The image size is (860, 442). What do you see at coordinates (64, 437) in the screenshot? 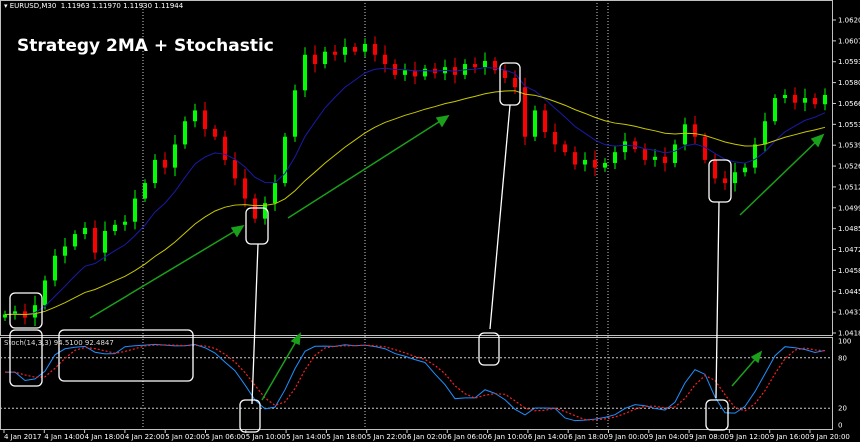
I see `time-tick-label: 4 Jan 14:00` at bounding box center [64, 437].